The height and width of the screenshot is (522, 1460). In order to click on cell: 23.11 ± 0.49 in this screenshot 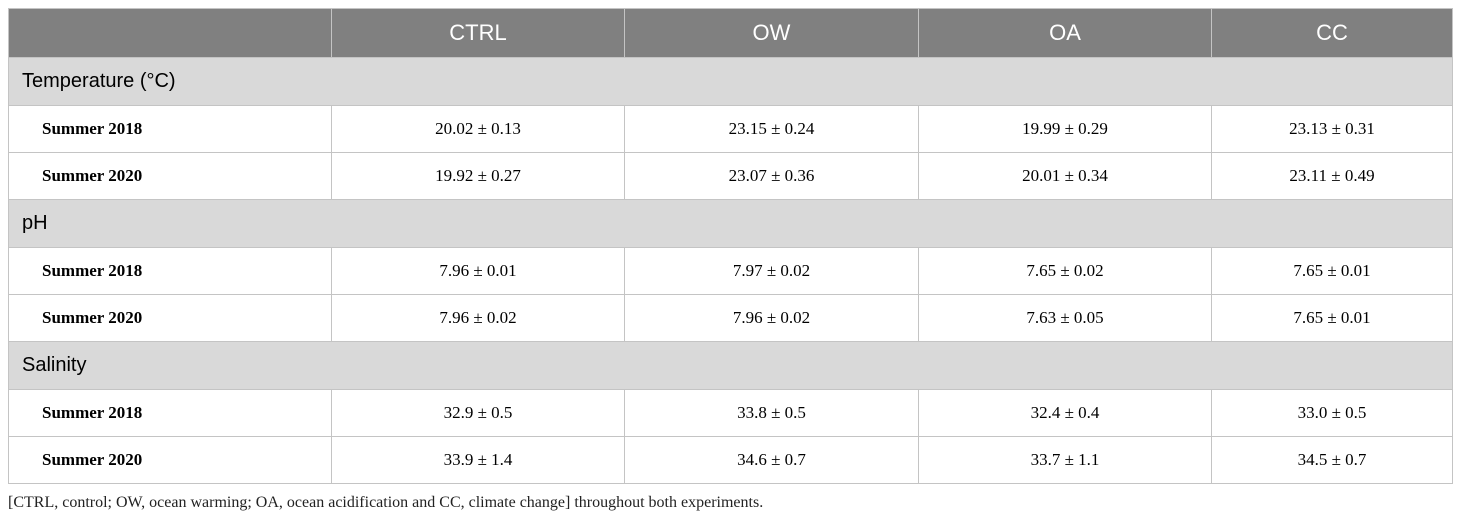, I will do `click(1332, 176)`.